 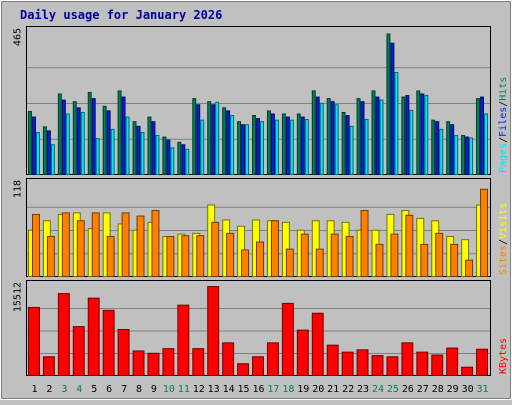 I want to click on legend-kbytes: KBytes, so click(x=503, y=356).